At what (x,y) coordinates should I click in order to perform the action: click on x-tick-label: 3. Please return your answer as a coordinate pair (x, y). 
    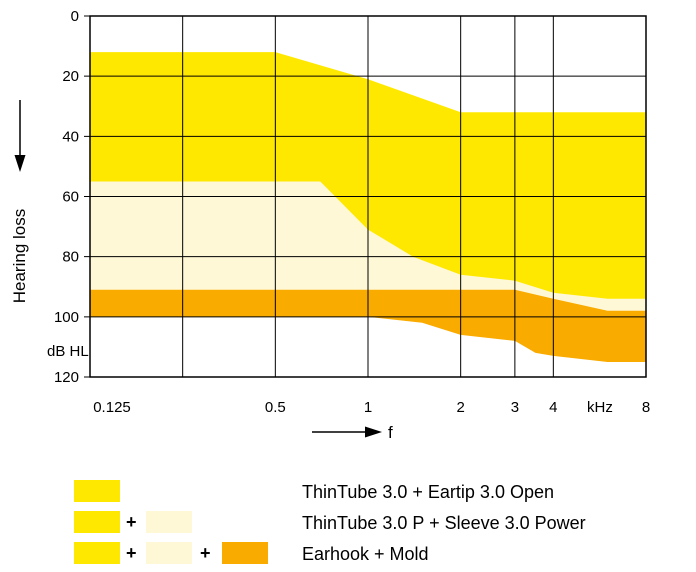
    Looking at the image, I should click on (515, 407).